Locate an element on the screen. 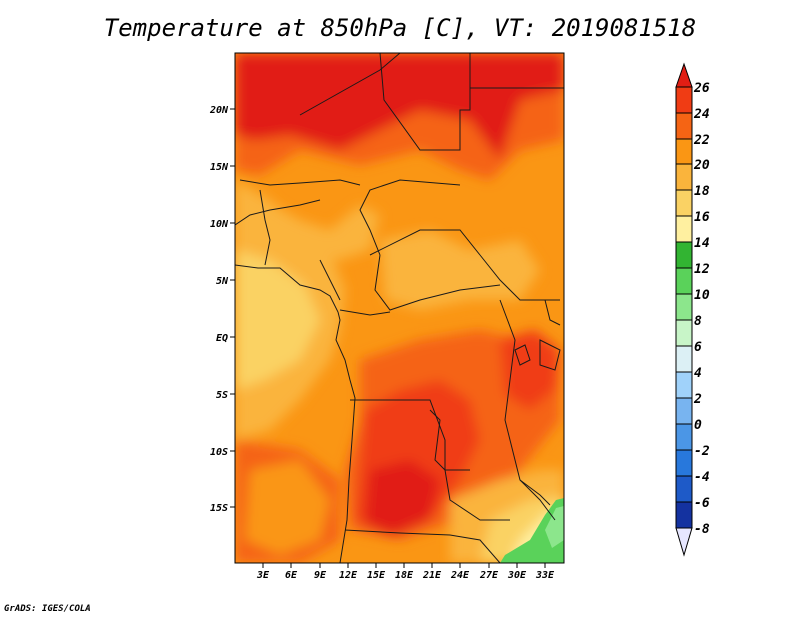 The image size is (800, 618). lon-tick-label: 24E is located at coordinates (460, 575).